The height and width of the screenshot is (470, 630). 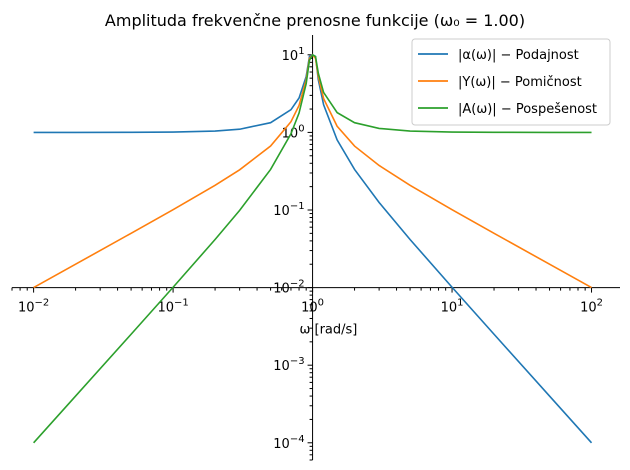 What do you see at coordinates (329, 330) in the screenshot?
I see `x-axis-label: ω [rad/s]` at bounding box center [329, 330].